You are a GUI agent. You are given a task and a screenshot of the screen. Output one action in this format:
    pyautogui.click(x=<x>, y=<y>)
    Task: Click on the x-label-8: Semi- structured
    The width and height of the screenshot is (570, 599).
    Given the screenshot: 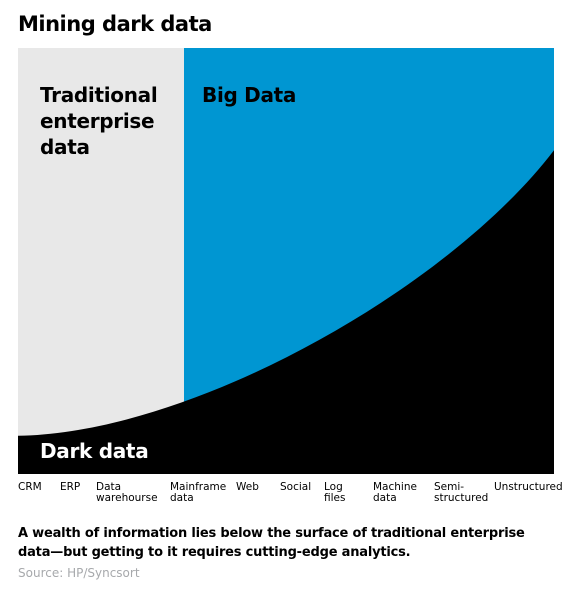 What is the action you would take?
    pyautogui.click(x=461, y=492)
    